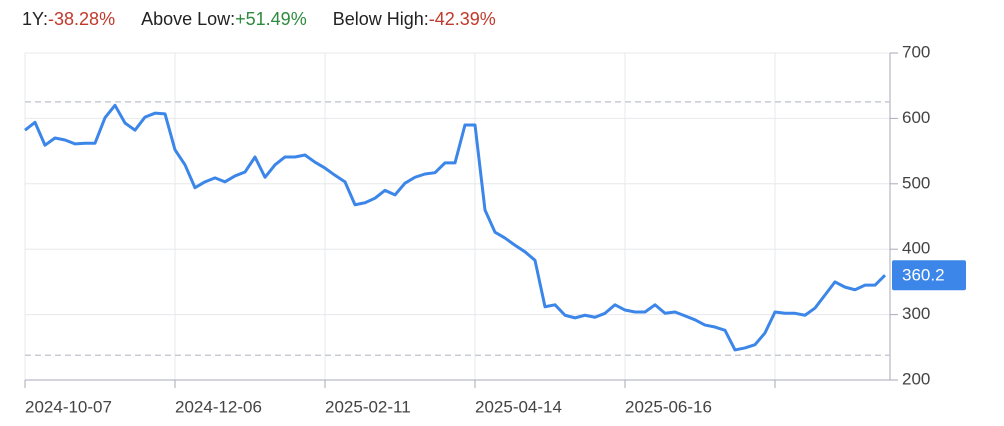 Image resolution: width=1004 pixels, height=426 pixels. I want to click on stat-label: 1Y:, so click(35, 19).